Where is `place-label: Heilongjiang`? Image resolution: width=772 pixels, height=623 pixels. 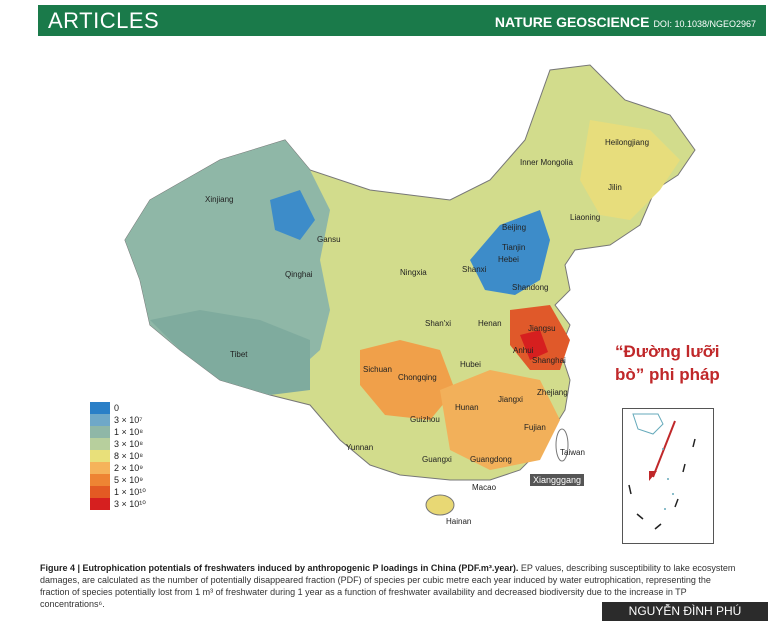 place-label: Heilongjiang is located at coordinates (627, 142).